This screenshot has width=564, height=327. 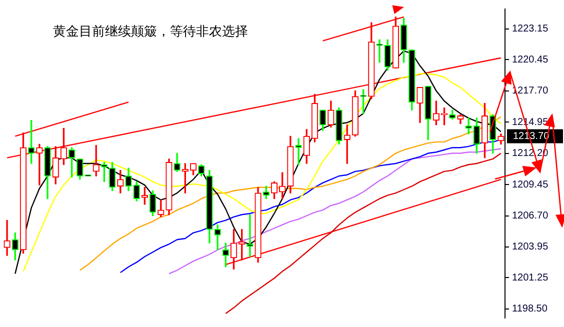 What do you see at coordinates (150, 32) in the screenshot?
I see `text: 黄金目前继续颠簸，等待非农选择` at bounding box center [150, 32].